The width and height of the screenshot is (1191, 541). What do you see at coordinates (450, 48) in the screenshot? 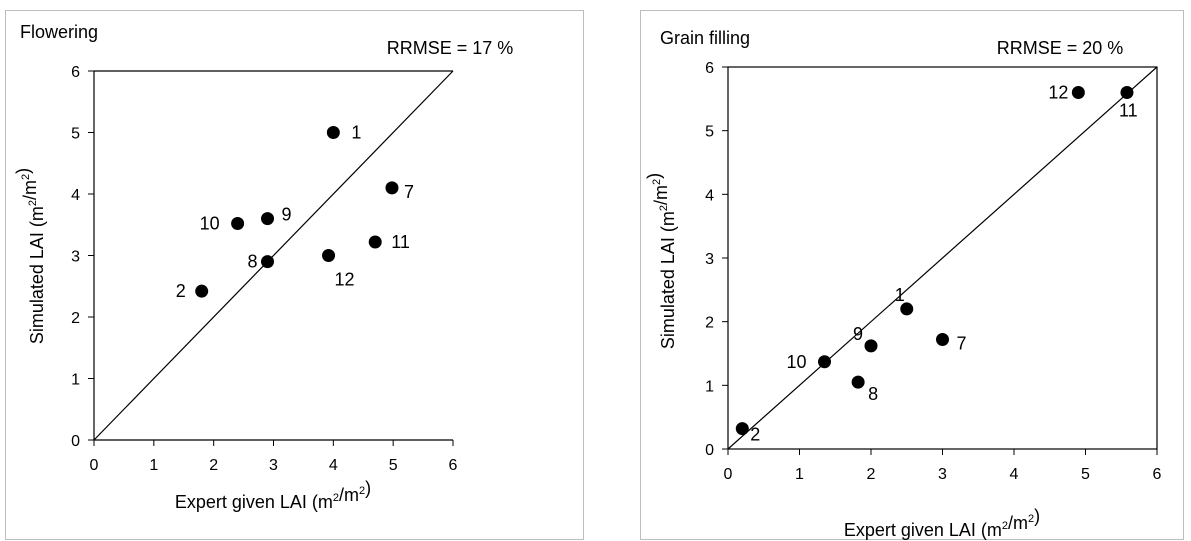
I see `rrmse-annotation: RRMSE = 17 %` at bounding box center [450, 48].